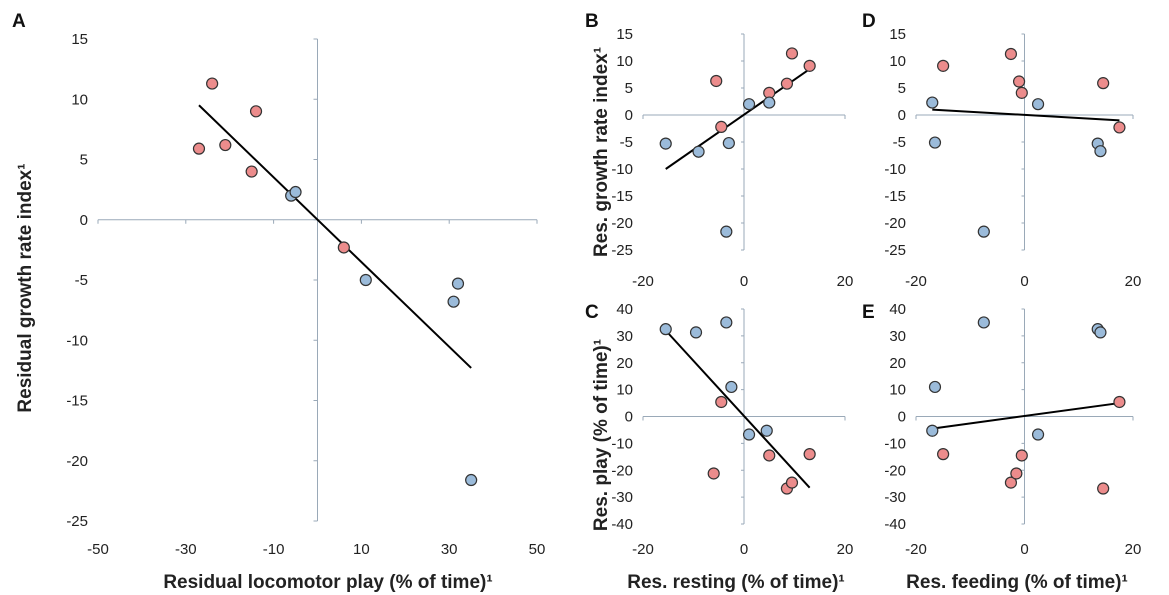 The width and height of the screenshot is (1169, 595). I want to click on panel-d-y-tick-label: -10, so click(895, 169).